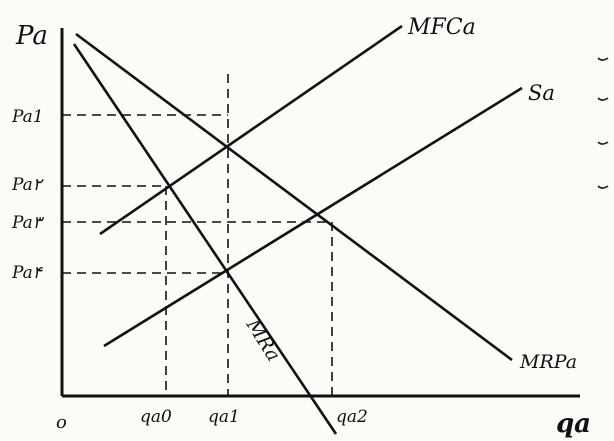  Describe the element at coordinates (441, 27) in the screenshot. I see `mfc-label: MFCa` at that location.